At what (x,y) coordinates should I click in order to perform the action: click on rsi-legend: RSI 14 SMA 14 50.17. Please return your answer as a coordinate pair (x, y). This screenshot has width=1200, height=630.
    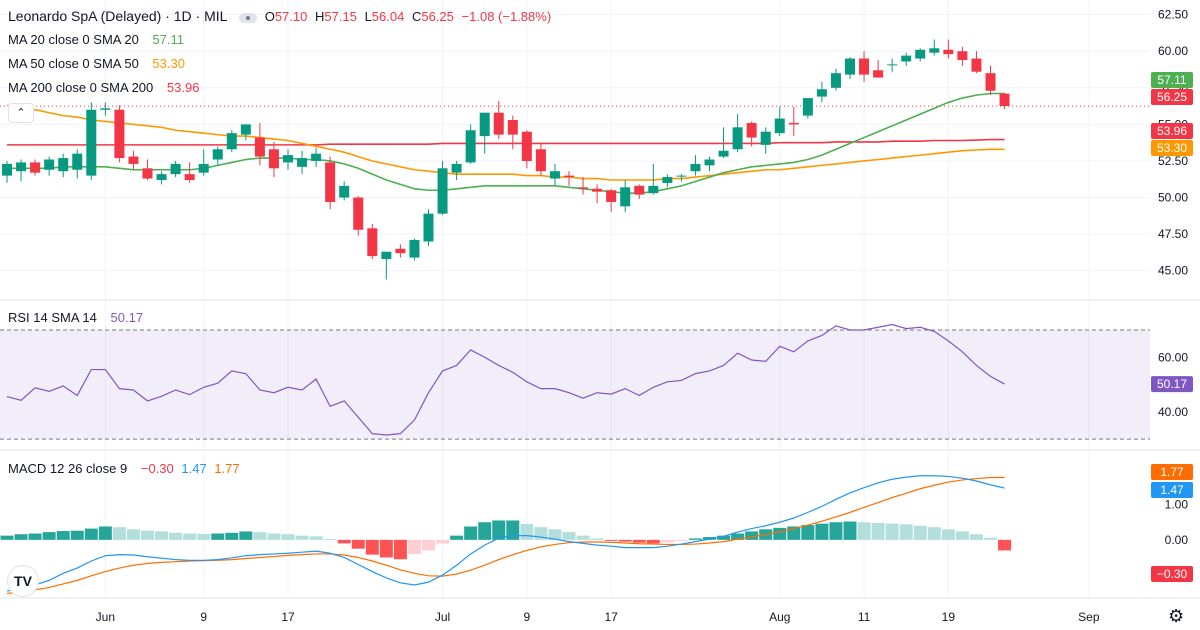
    Looking at the image, I should click on (77, 318).